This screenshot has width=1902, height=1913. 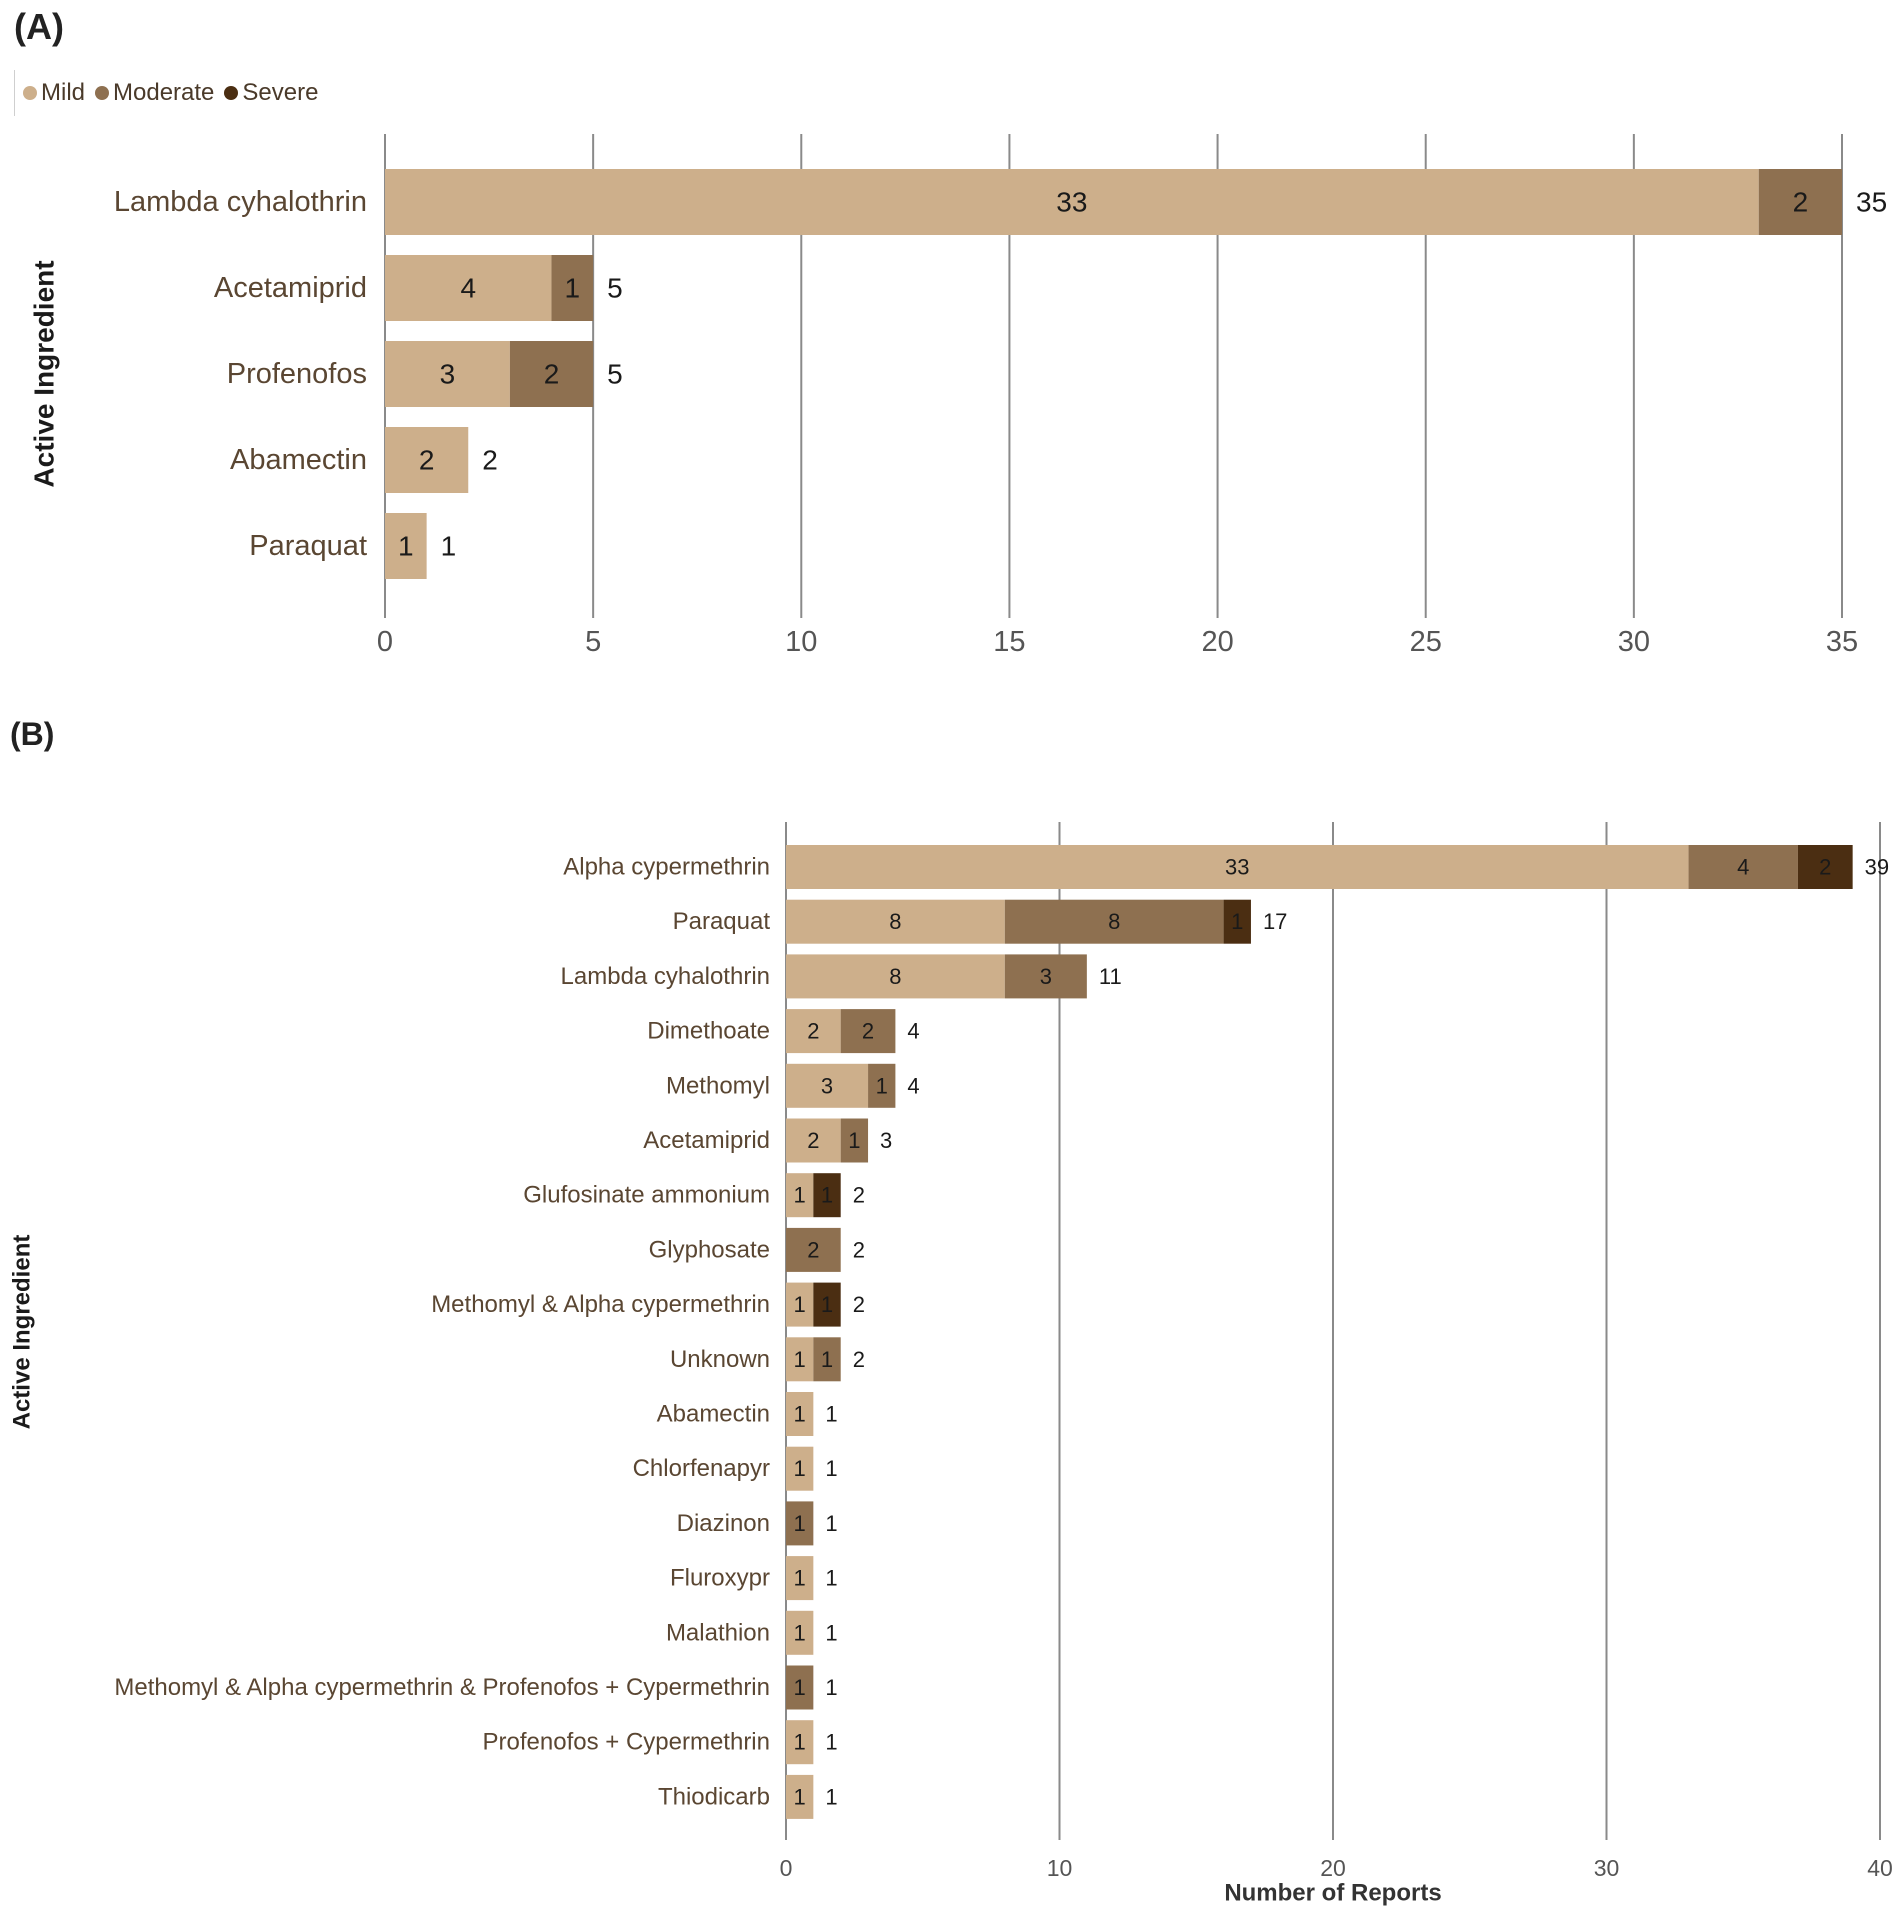 I want to click on panel-b-label: (B), so click(x=32, y=734).